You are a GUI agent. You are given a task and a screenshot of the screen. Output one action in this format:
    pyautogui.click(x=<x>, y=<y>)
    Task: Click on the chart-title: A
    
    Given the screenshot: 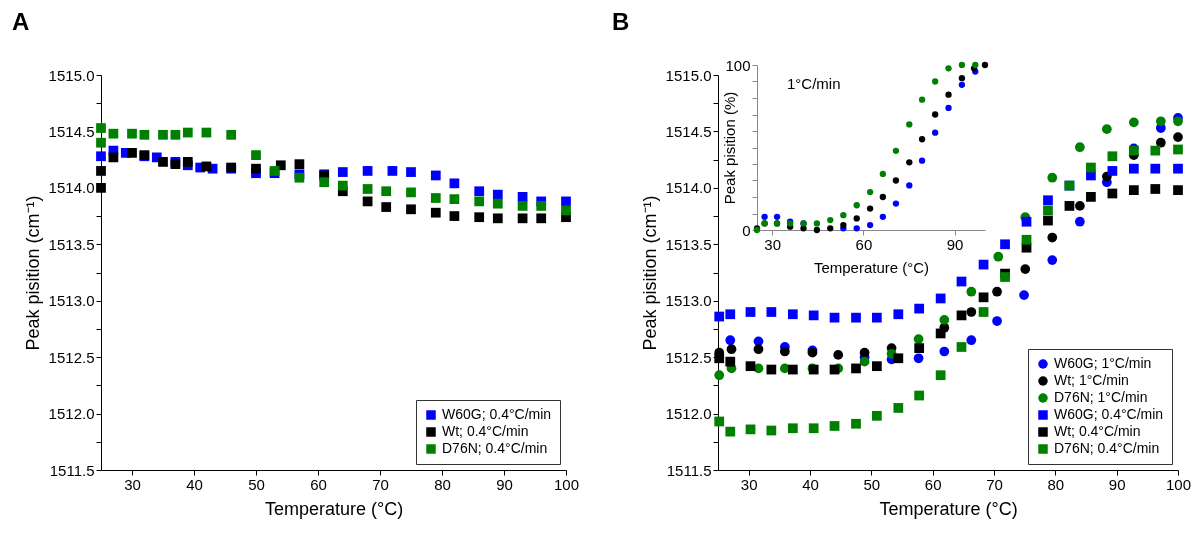 What is the action you would take?
    pyautogui.click(x=21, y=21)
    